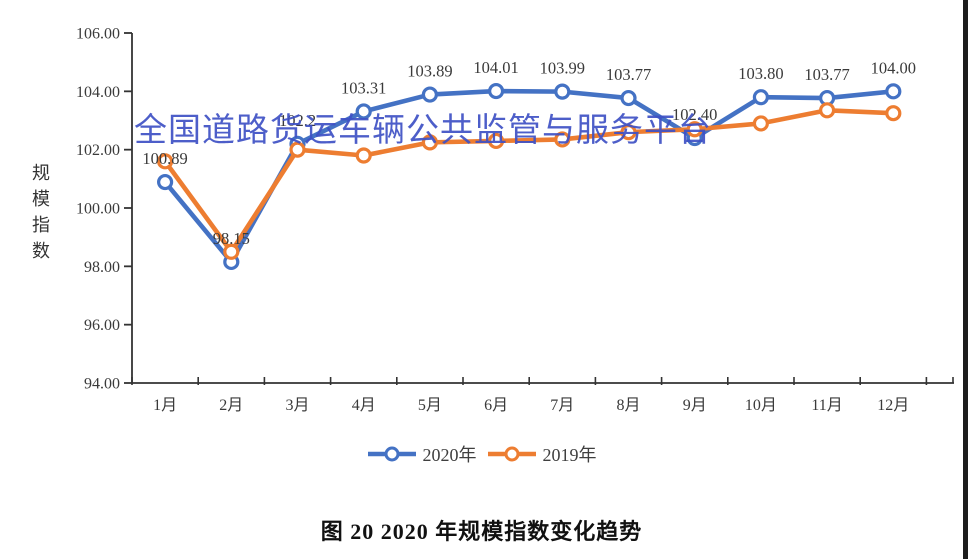  What do you see at coordinates (102, 384) in the screenshot?
I see `svg-text: 94.00` at bounding box center [102, 384].